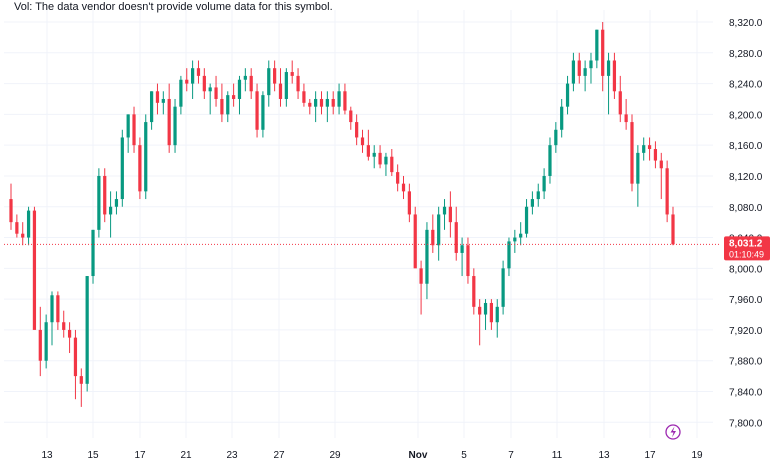 The height and width of the screenshot is (470, 780). Describe the element at coordinates (746, 54) in the screenshot. I see `y-tick-label: 8,280.0` at that location.